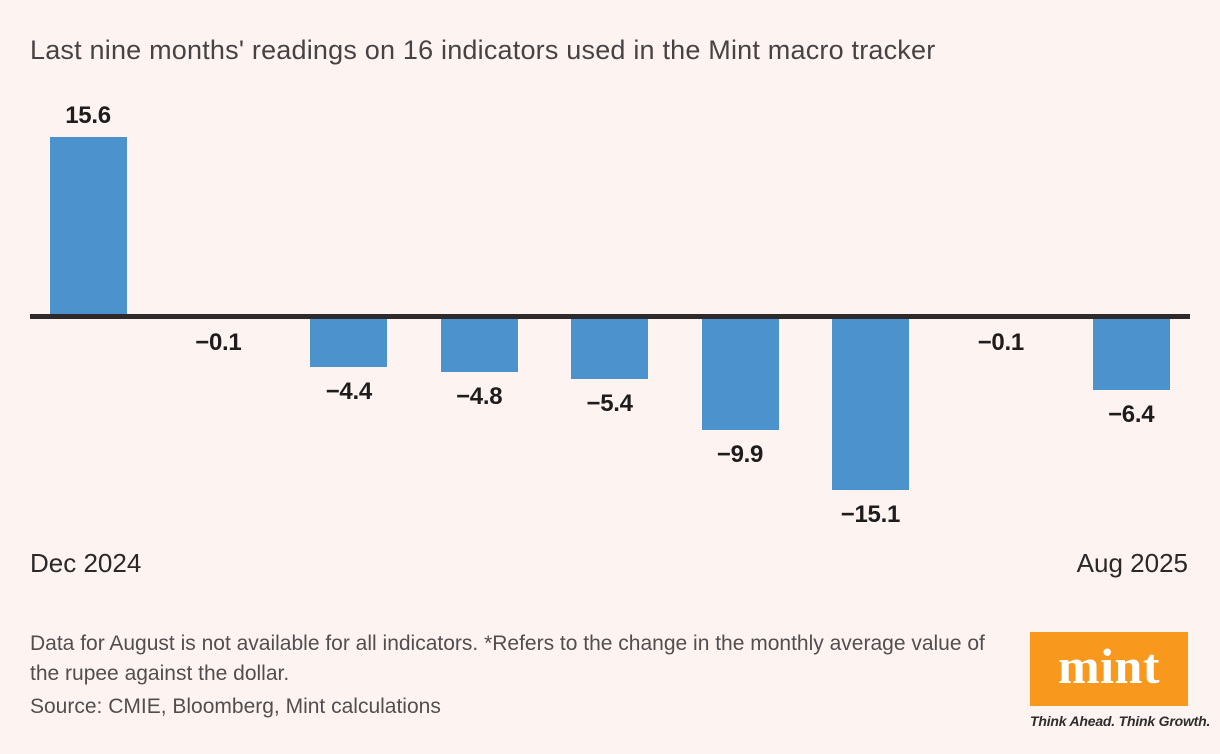  Describe the element at coordinates (86, 563) in the screenshot. I see `x-axis-start-label: Dec 2024` at that location.